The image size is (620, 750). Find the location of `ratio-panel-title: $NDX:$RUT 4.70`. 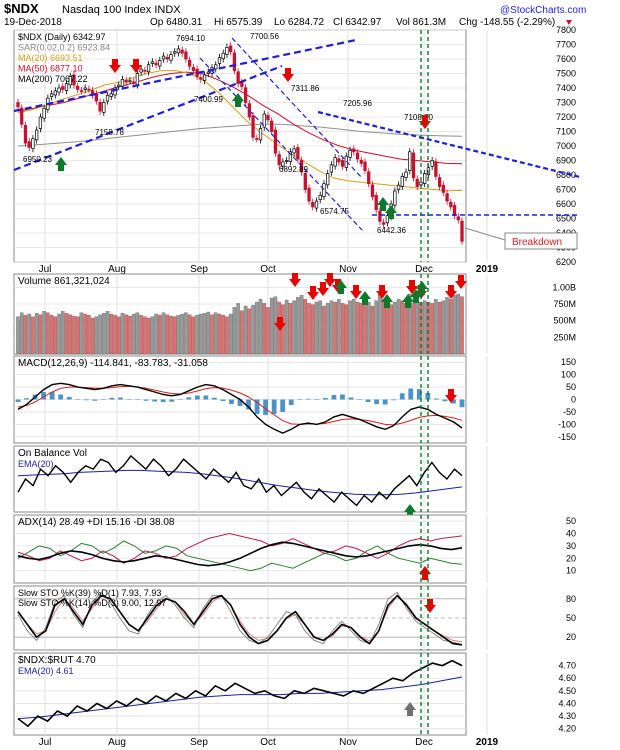

ratio-panel-title: $NDX:$RUT 4.70 is located at coordinates (57, 660).